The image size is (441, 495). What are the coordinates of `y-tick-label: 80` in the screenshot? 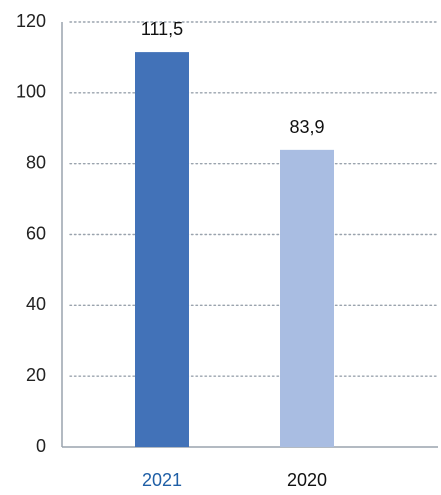 It's located at (36, 162).